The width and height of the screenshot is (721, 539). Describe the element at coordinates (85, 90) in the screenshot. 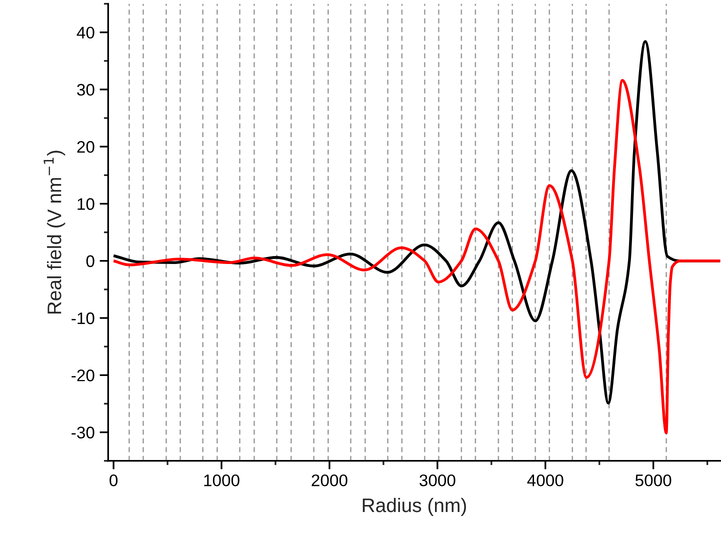

I see `y-tick-label: 30` at that location.